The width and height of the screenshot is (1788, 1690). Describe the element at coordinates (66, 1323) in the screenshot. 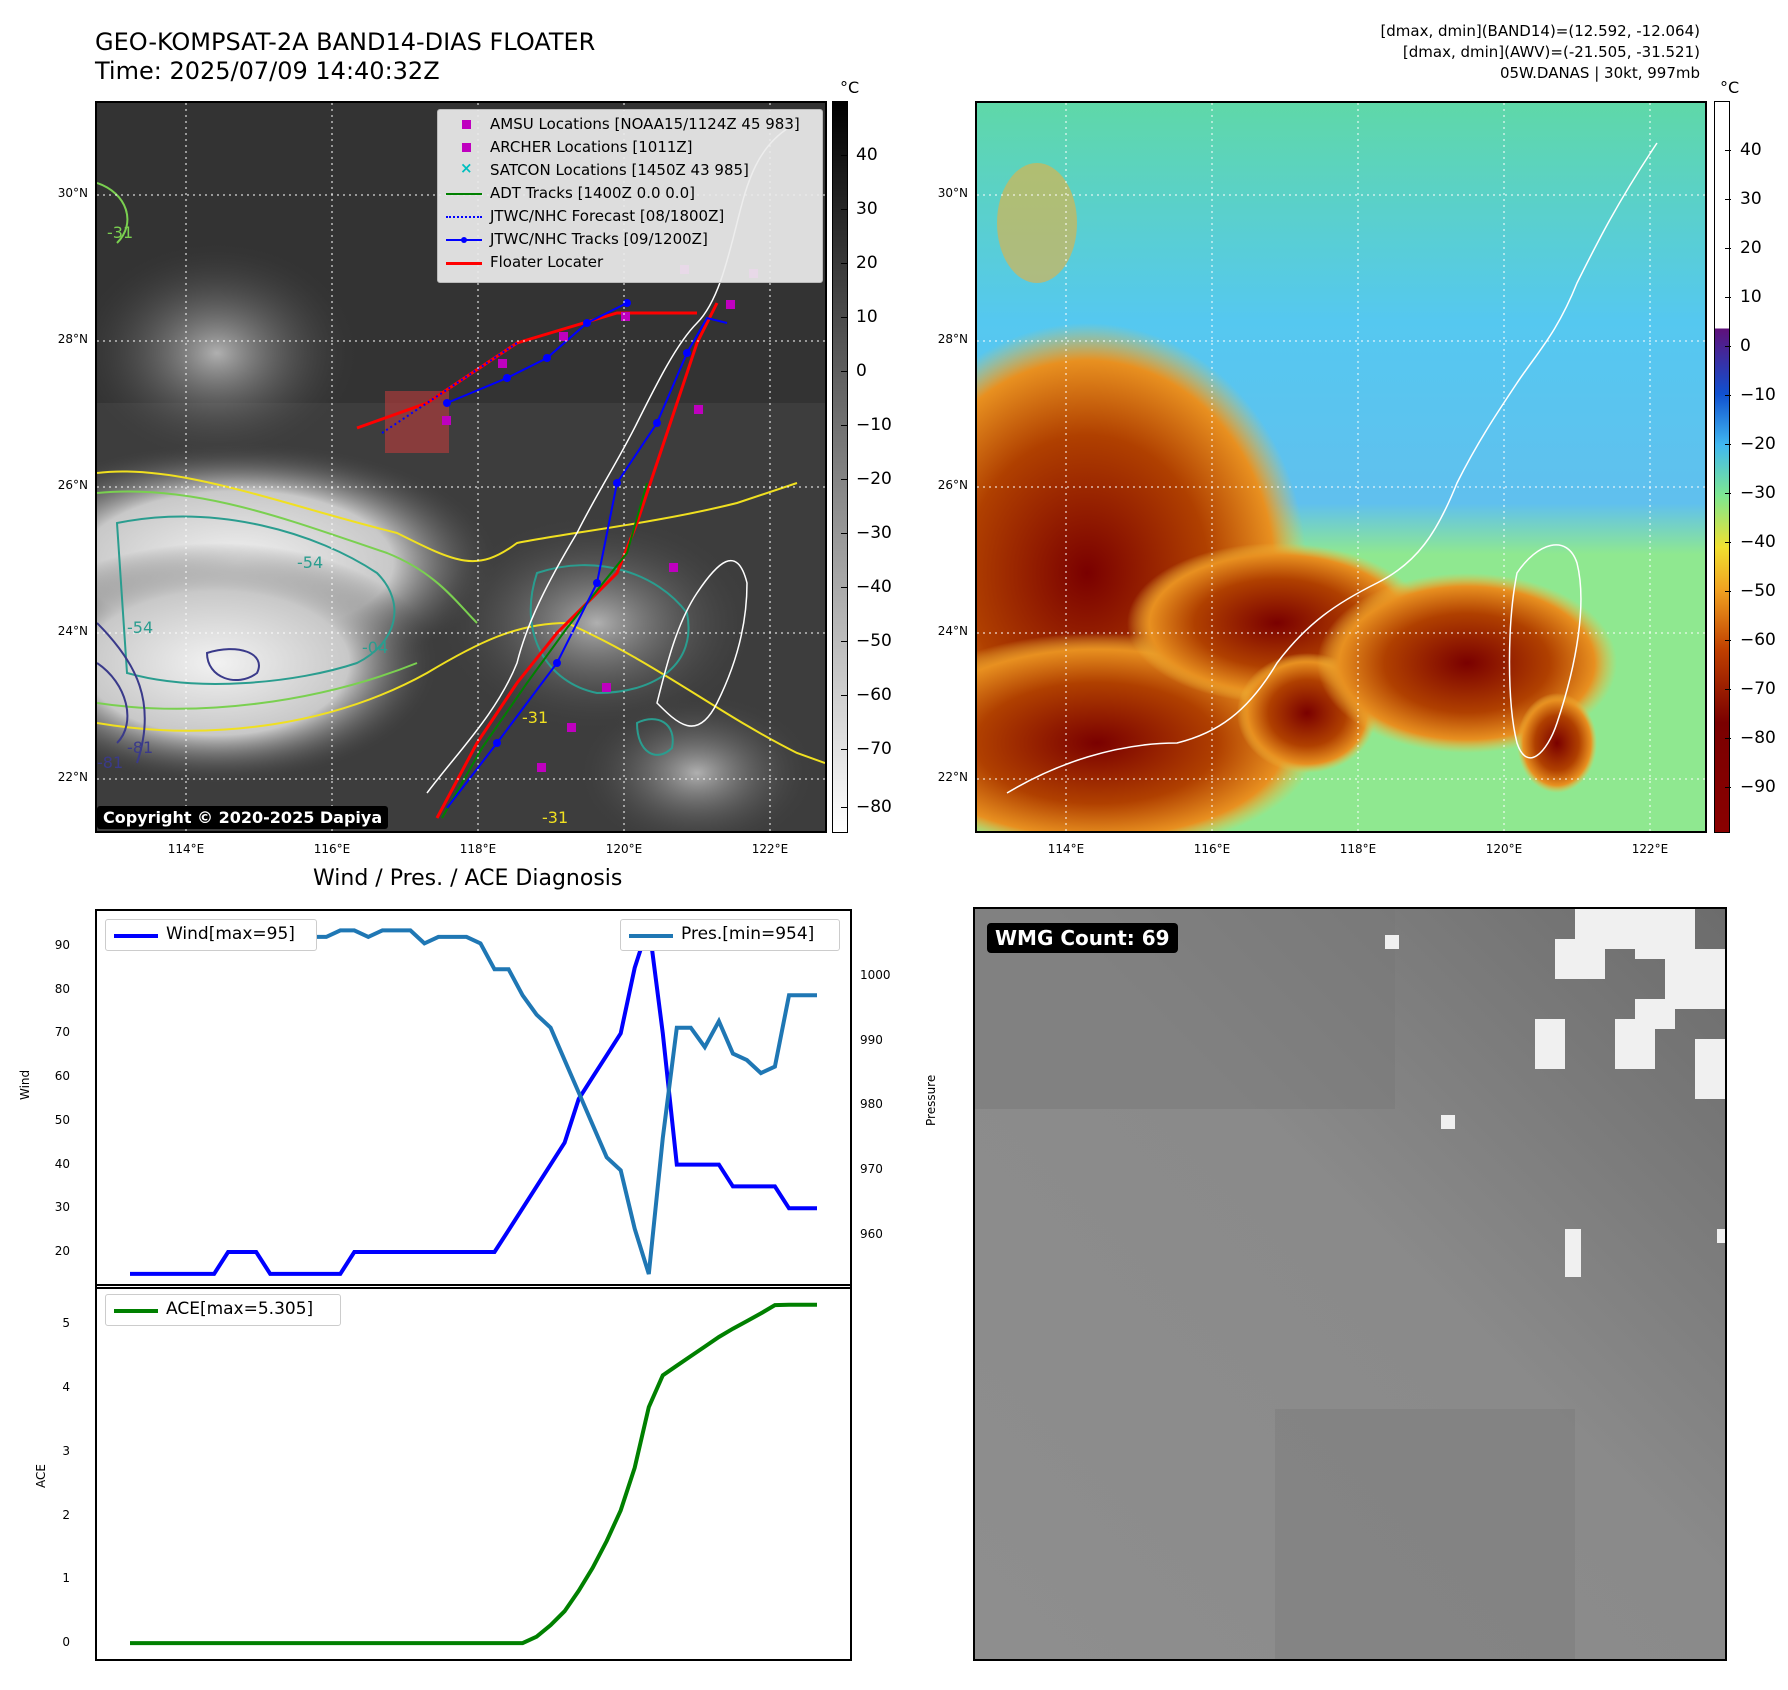

I see `axis-tick-label: 5` at that location.